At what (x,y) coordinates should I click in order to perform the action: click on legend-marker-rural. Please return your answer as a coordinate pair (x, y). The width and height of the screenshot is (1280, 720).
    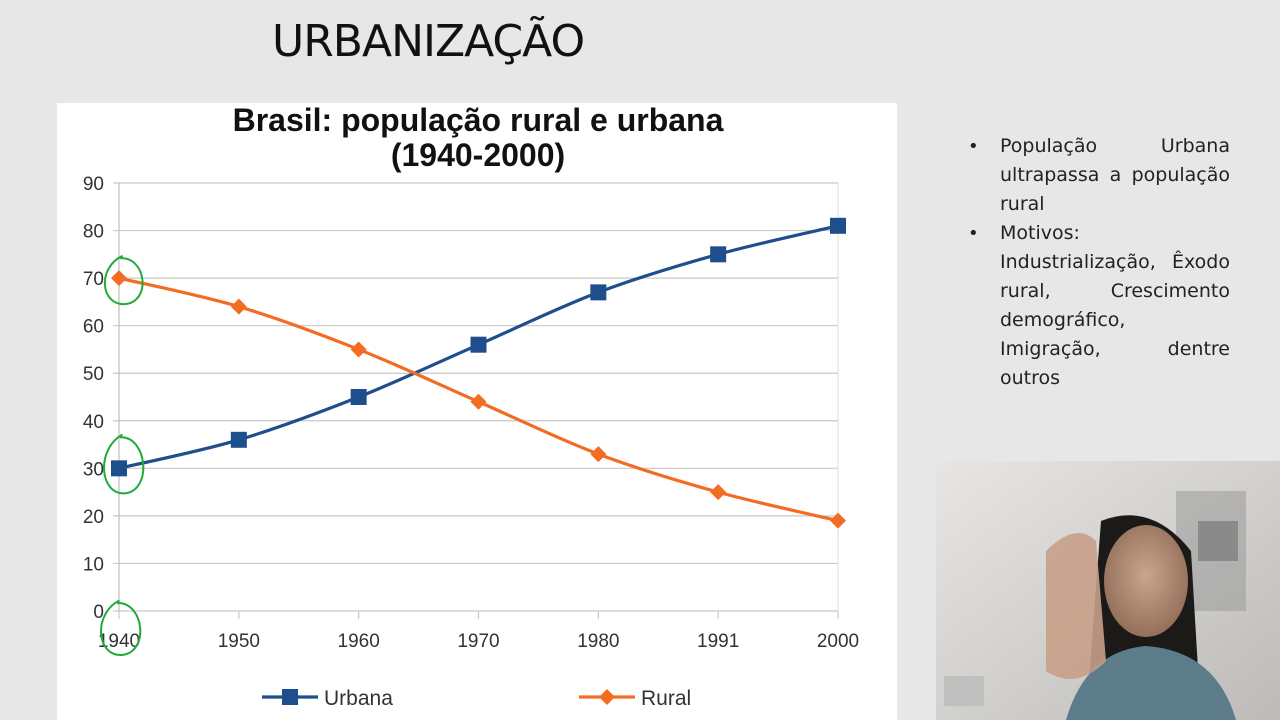
    Looking at the image, I should click on (607, 697).